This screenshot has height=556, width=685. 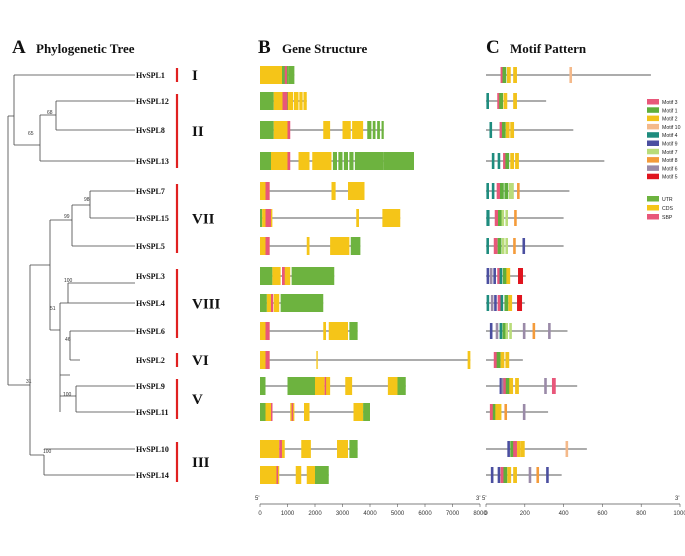 I want to click on tree-branch-lower, so click(x=39, y=360).